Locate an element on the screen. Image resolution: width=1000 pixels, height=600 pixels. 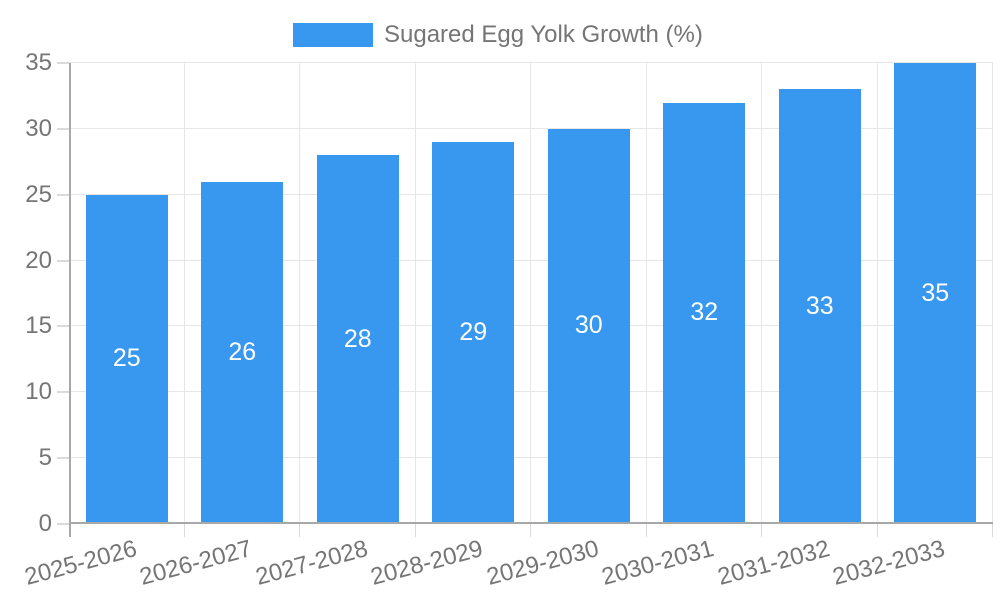
bar-2030-2031: 32 is located at coordinates (704, 313).